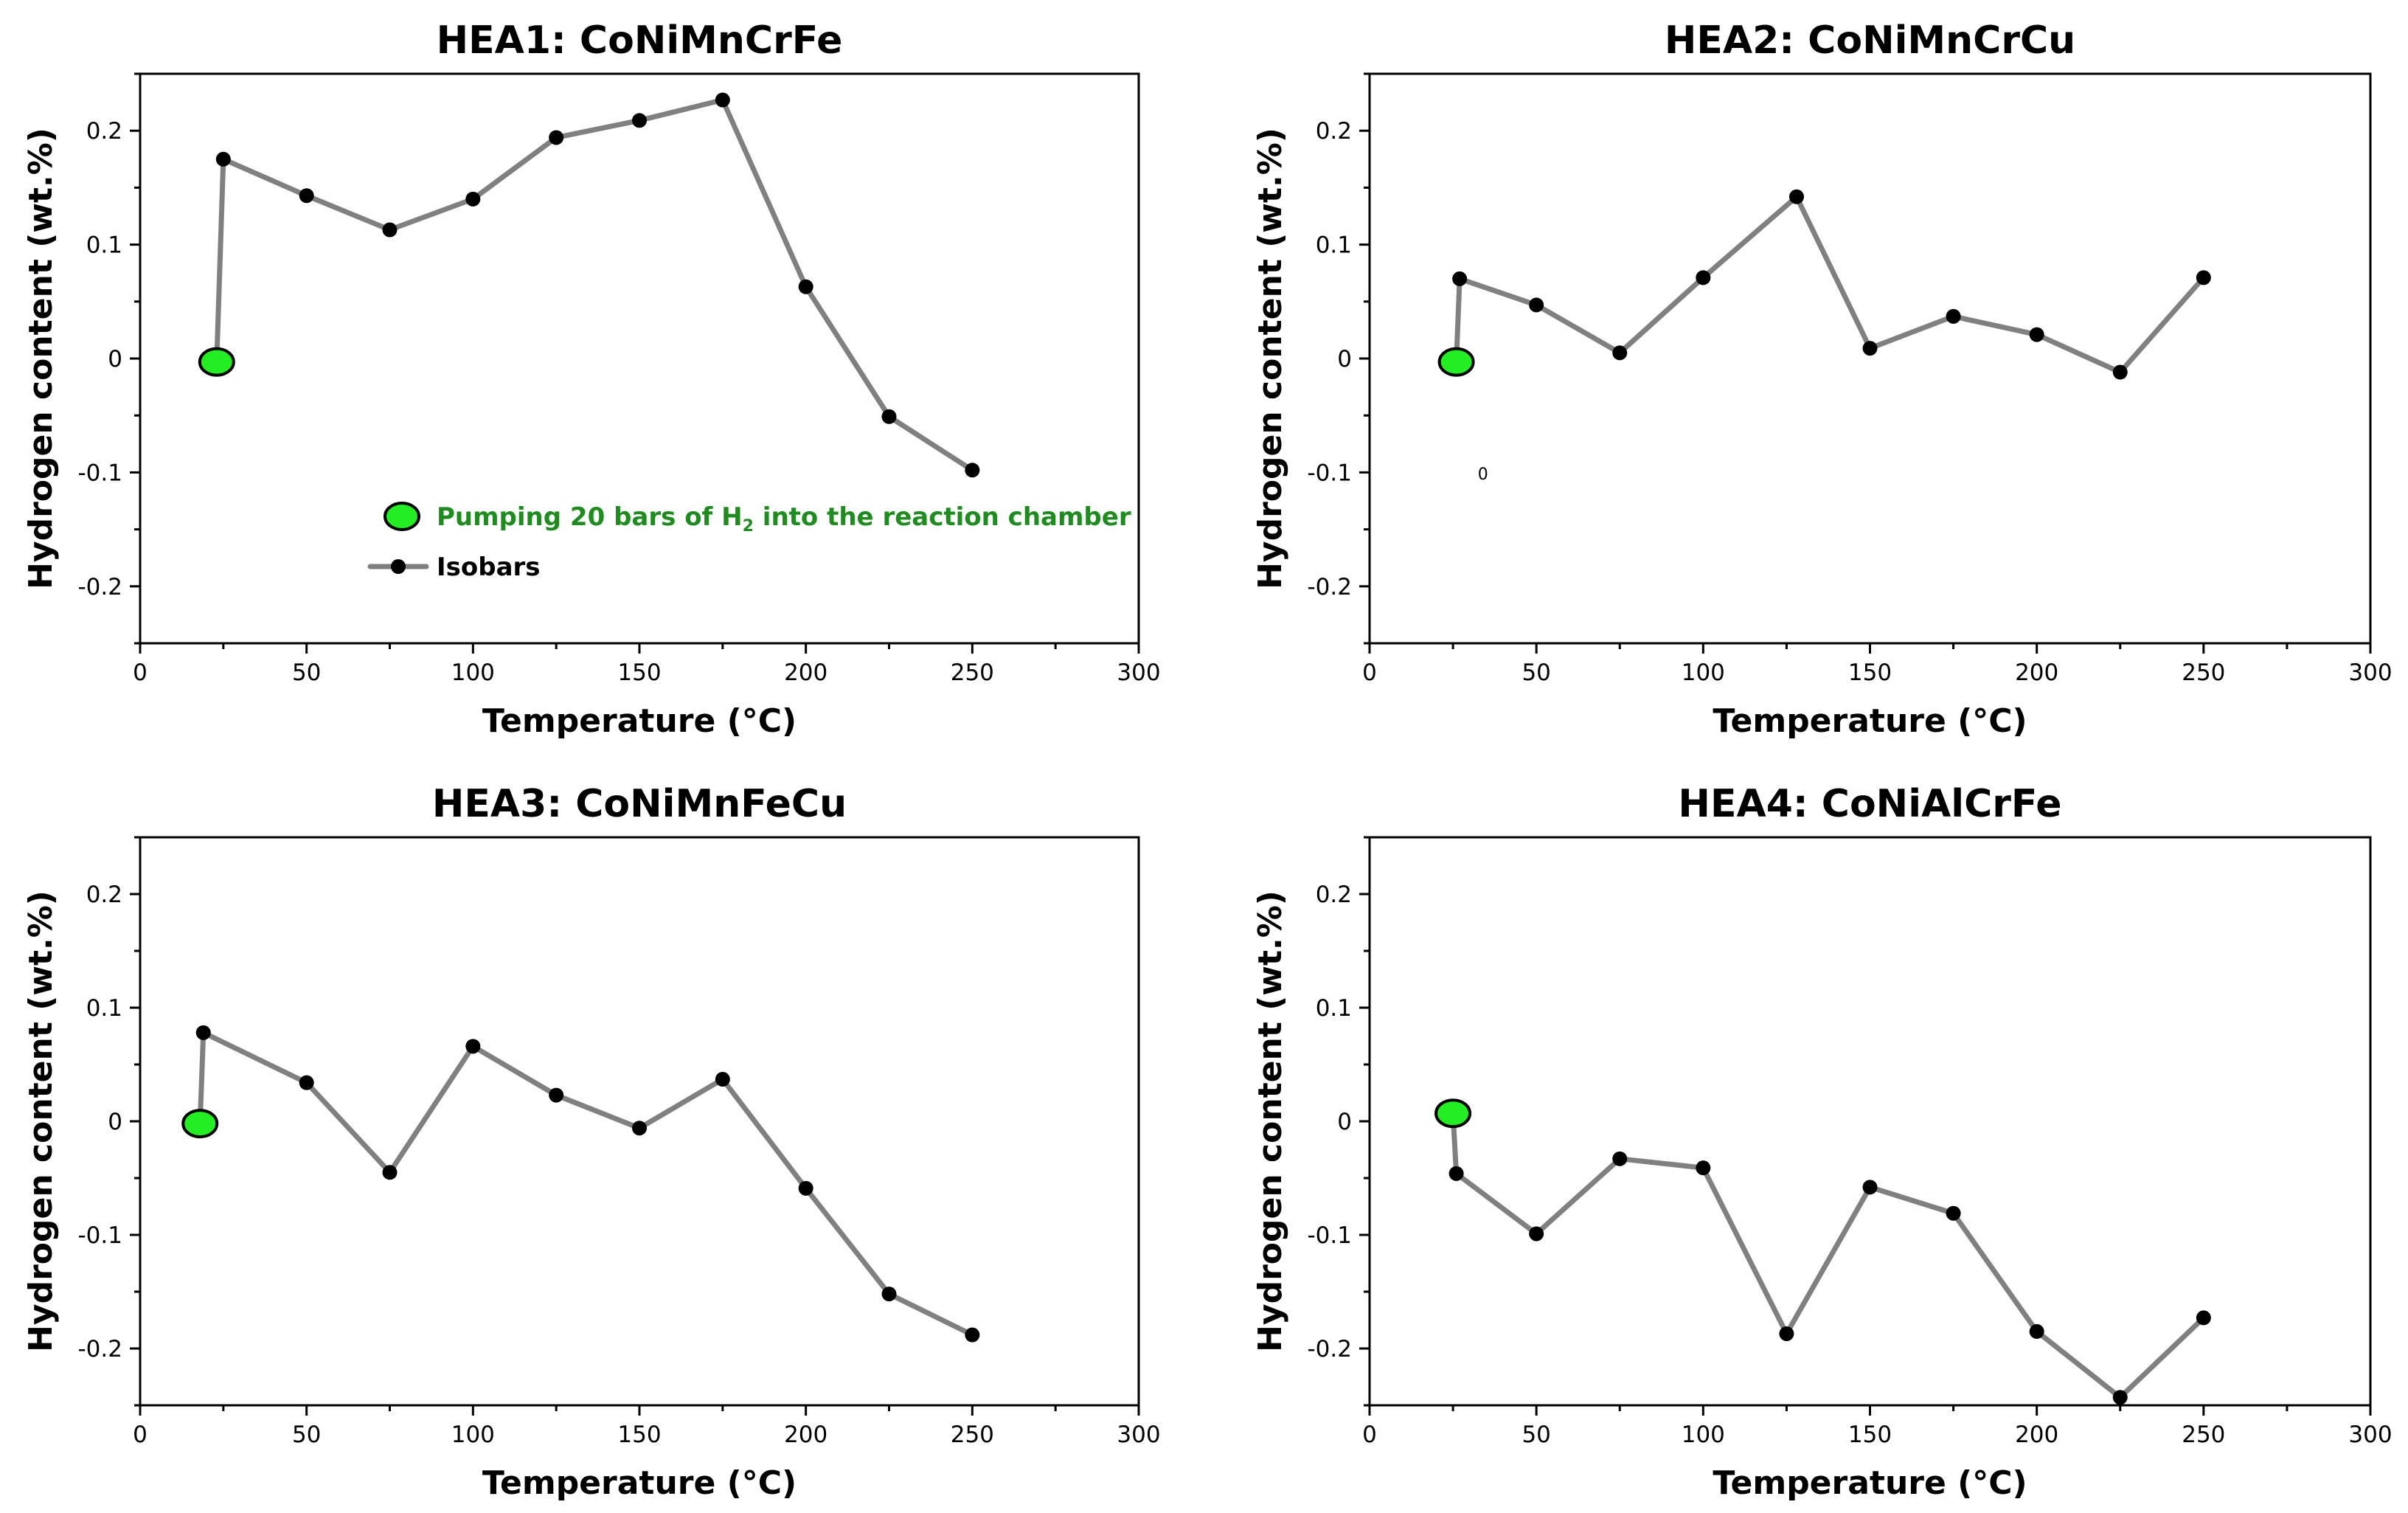 The image size is (2408, 1513). I want to click on legend-pump-marker, so click(402, 516).